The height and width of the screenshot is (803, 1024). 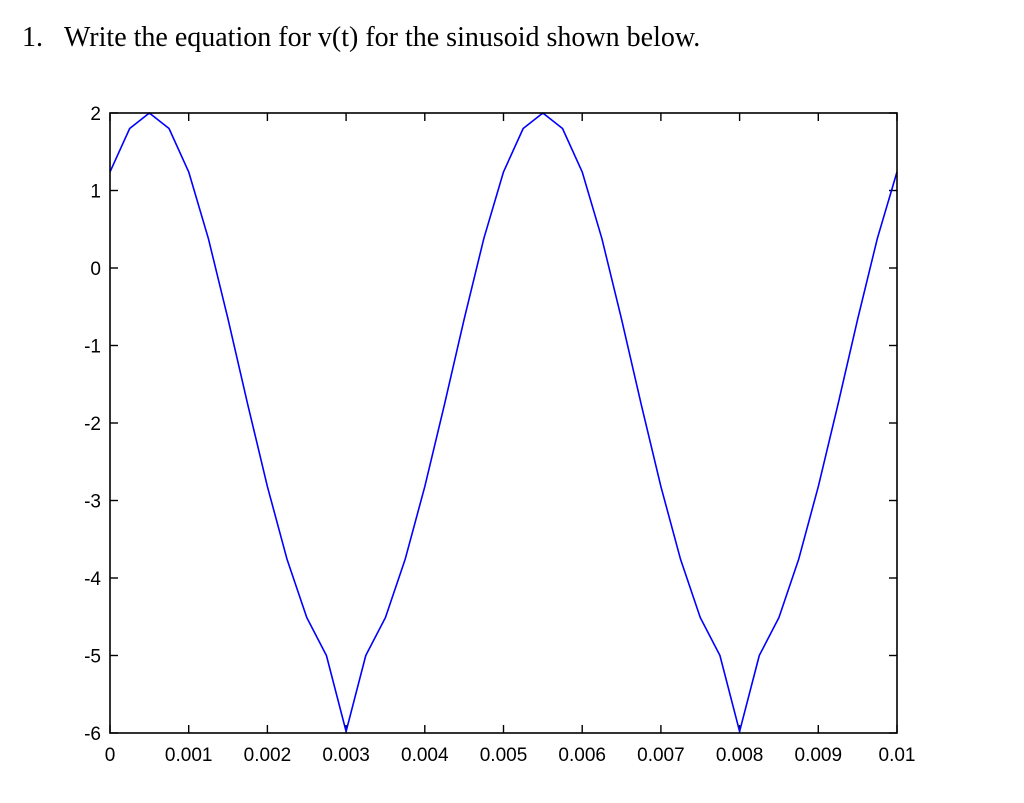 What do you see at coordinates (819, 755) in the screenshot?
I see `x-tick-label: 0.009` at bounding box center [819, 755].